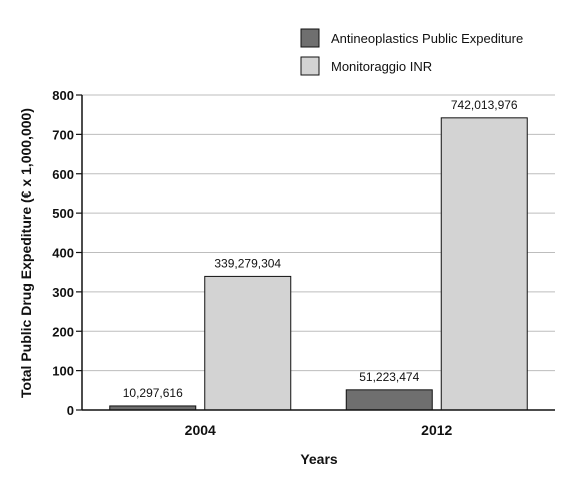  What do you see at coordinates (63, 134) in the screenshot?
I see `y-tick-label: 700` at bounding box center [63, 134].